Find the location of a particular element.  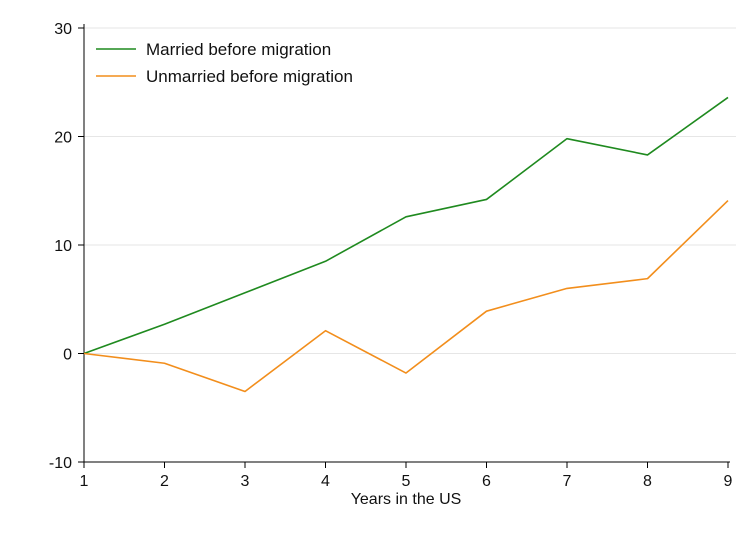

x-tick-label: 7 is located at coordinates (567, 481).